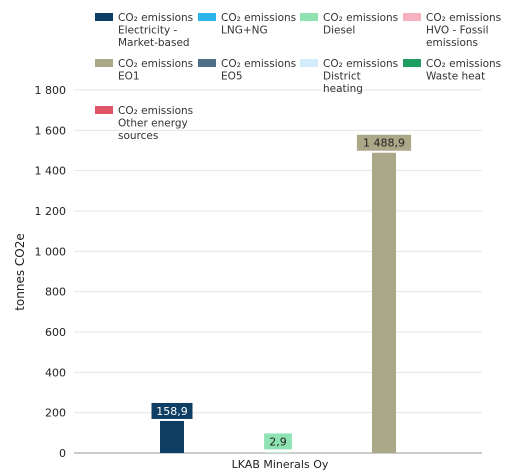  I want to click on legend-item: CO₂ emissions LNG+NG, so click(247, 24).